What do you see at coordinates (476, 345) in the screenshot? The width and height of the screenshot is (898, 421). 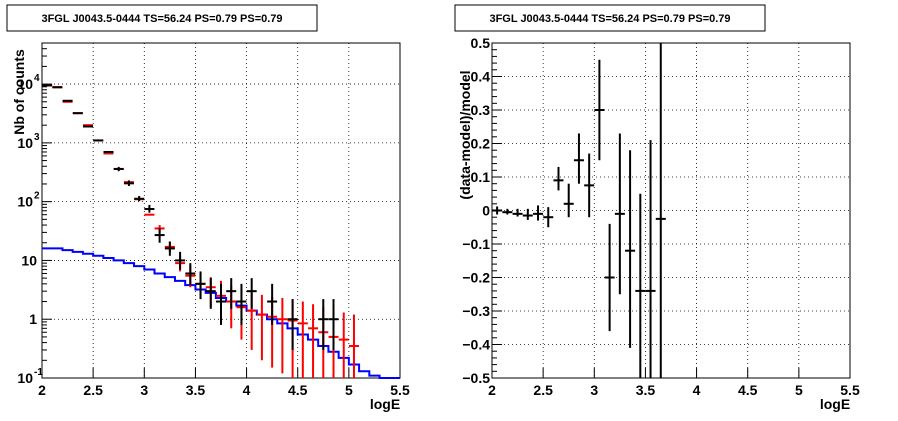 I see `residual-y-tick-label: −0.4` at bounding box center [476, 345].